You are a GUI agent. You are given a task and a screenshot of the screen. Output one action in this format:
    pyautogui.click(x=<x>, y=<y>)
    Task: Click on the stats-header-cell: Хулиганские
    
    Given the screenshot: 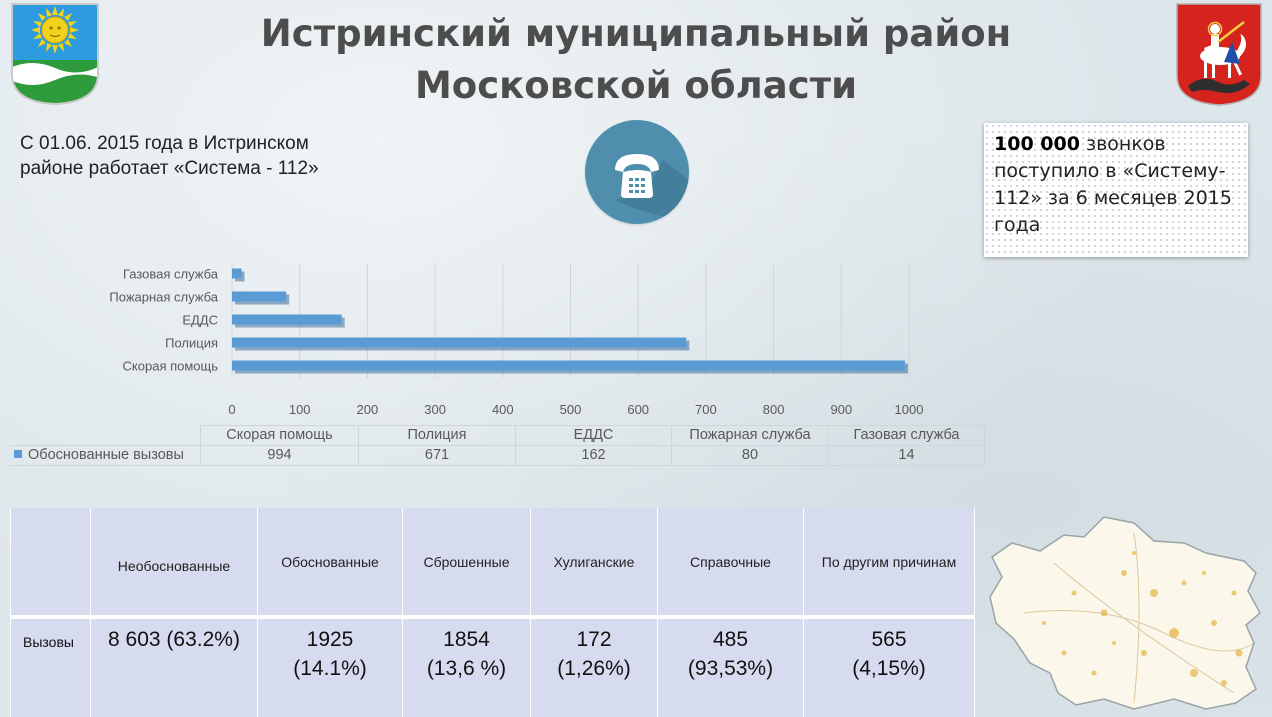 What is the action you would take?
    pyautogui.click(x=594, y=562)
    